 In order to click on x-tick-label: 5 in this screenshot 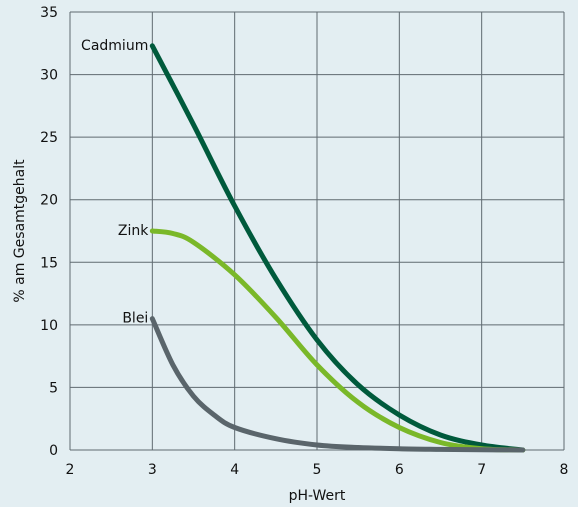, I will do `click(317, 470)`.